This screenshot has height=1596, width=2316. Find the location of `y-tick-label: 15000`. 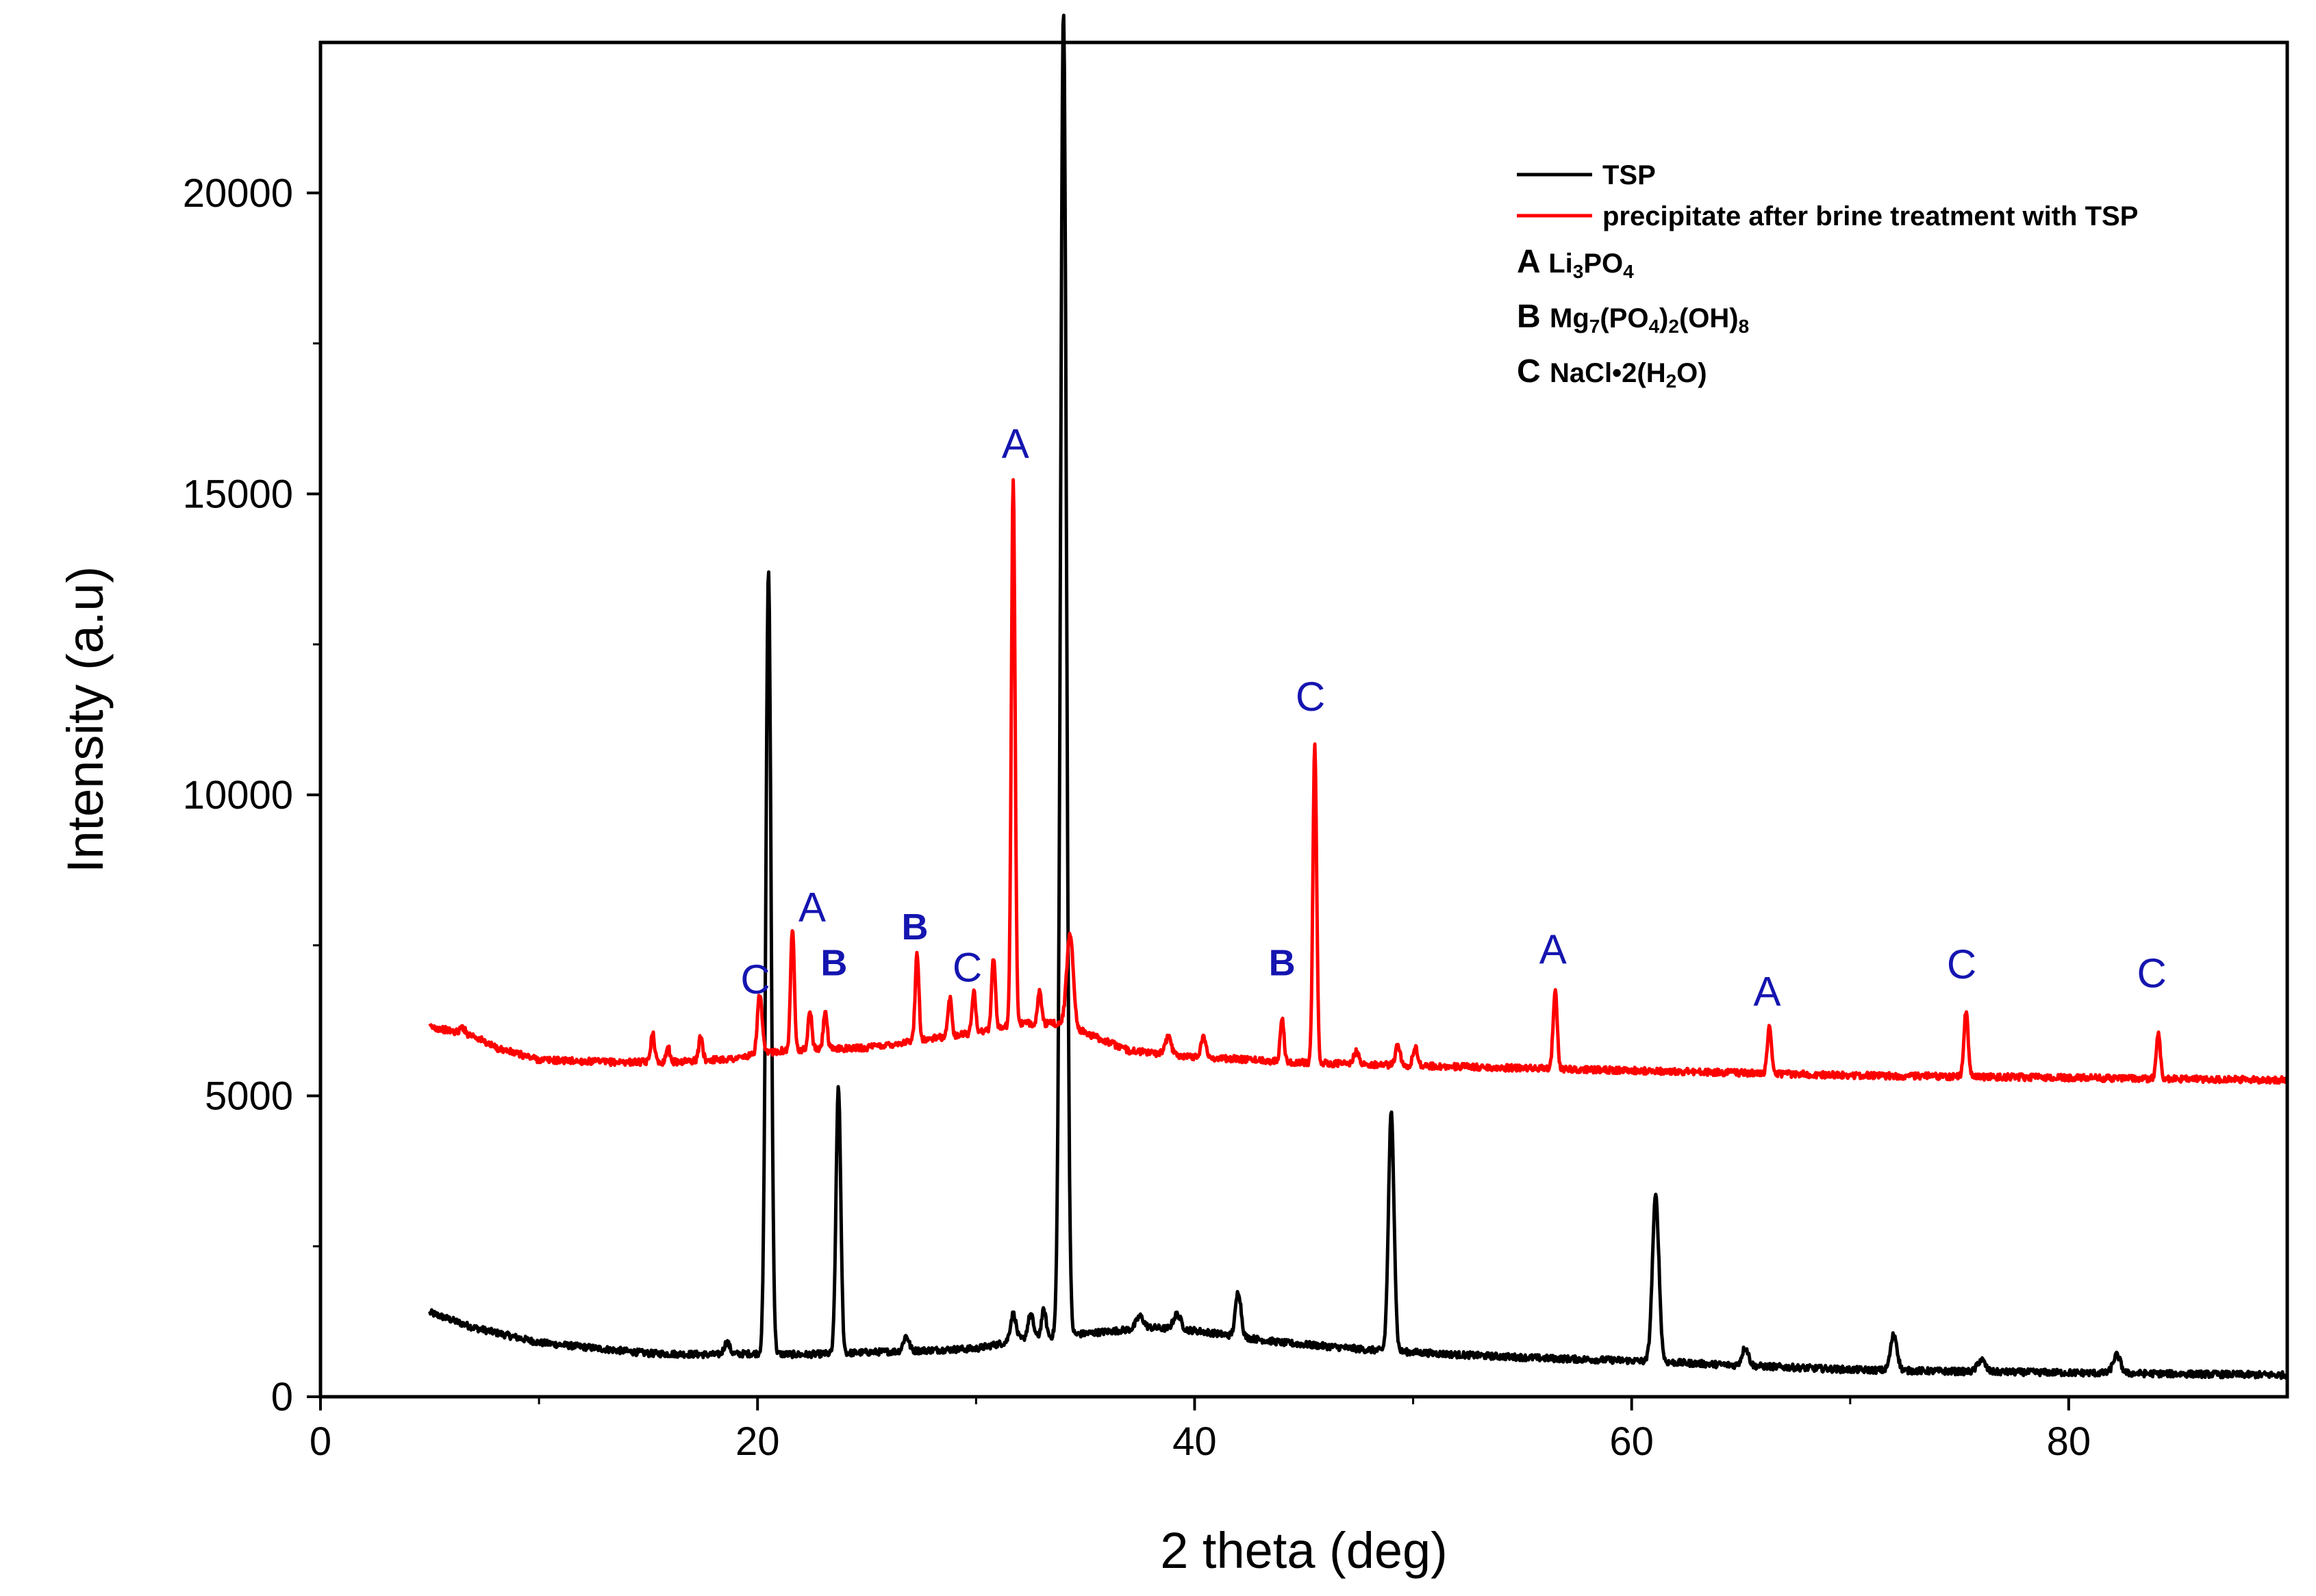

y-tick-label: 15000 is located at coordinates (238, 494).